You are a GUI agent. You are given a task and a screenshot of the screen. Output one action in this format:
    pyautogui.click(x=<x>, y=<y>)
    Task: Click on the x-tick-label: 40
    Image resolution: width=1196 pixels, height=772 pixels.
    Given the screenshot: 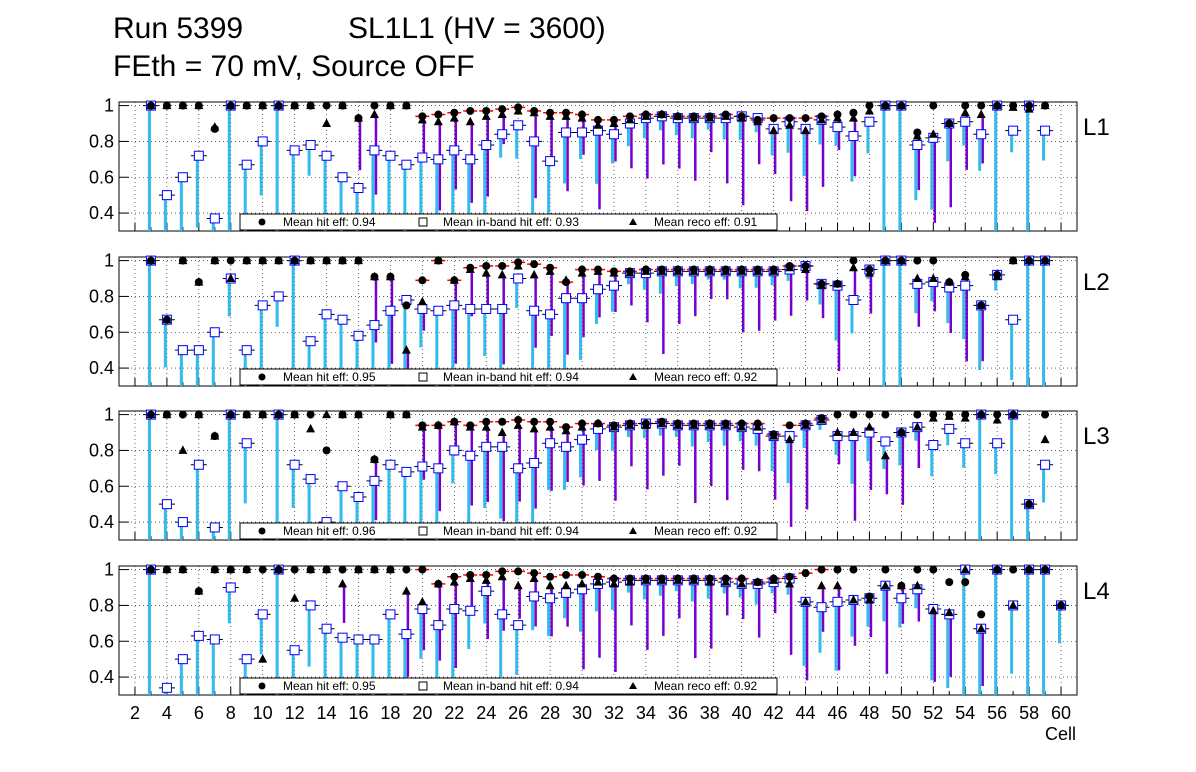 What is the action you would take?
    pyautogui.click(x=742, y=713)
    